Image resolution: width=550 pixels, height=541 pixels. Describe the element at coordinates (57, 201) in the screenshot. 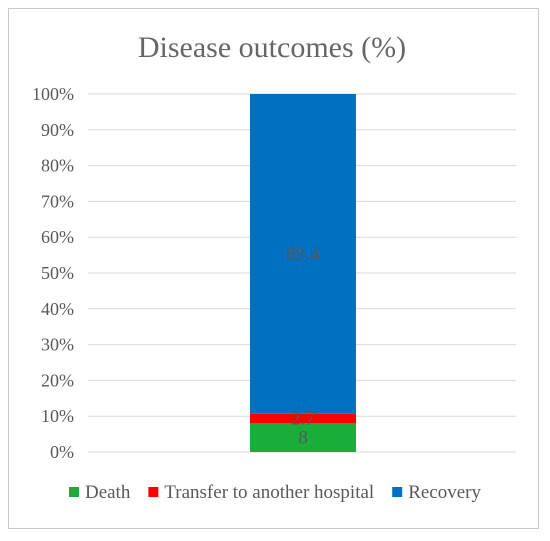

I see `y-tick-label: 70%` at that location.